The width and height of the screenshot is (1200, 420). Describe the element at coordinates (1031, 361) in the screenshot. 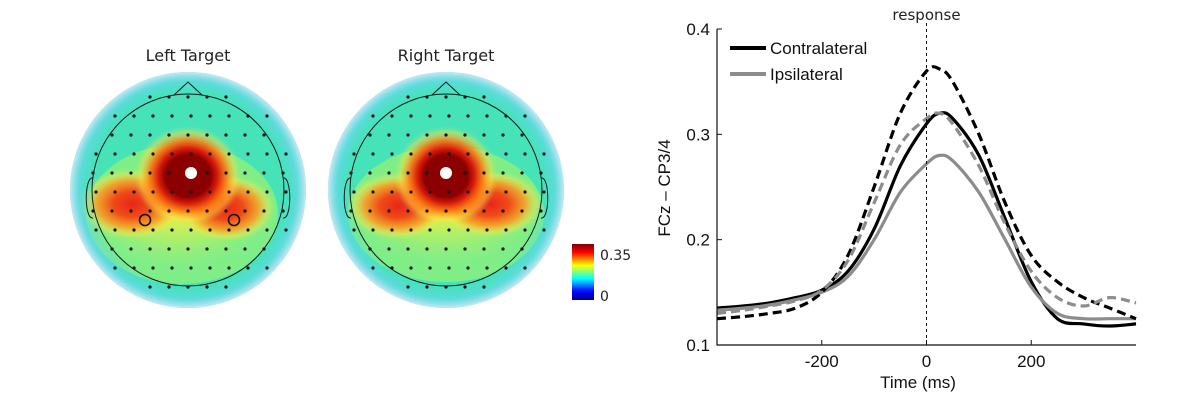

I see `x-tick-label: 200` at that location.